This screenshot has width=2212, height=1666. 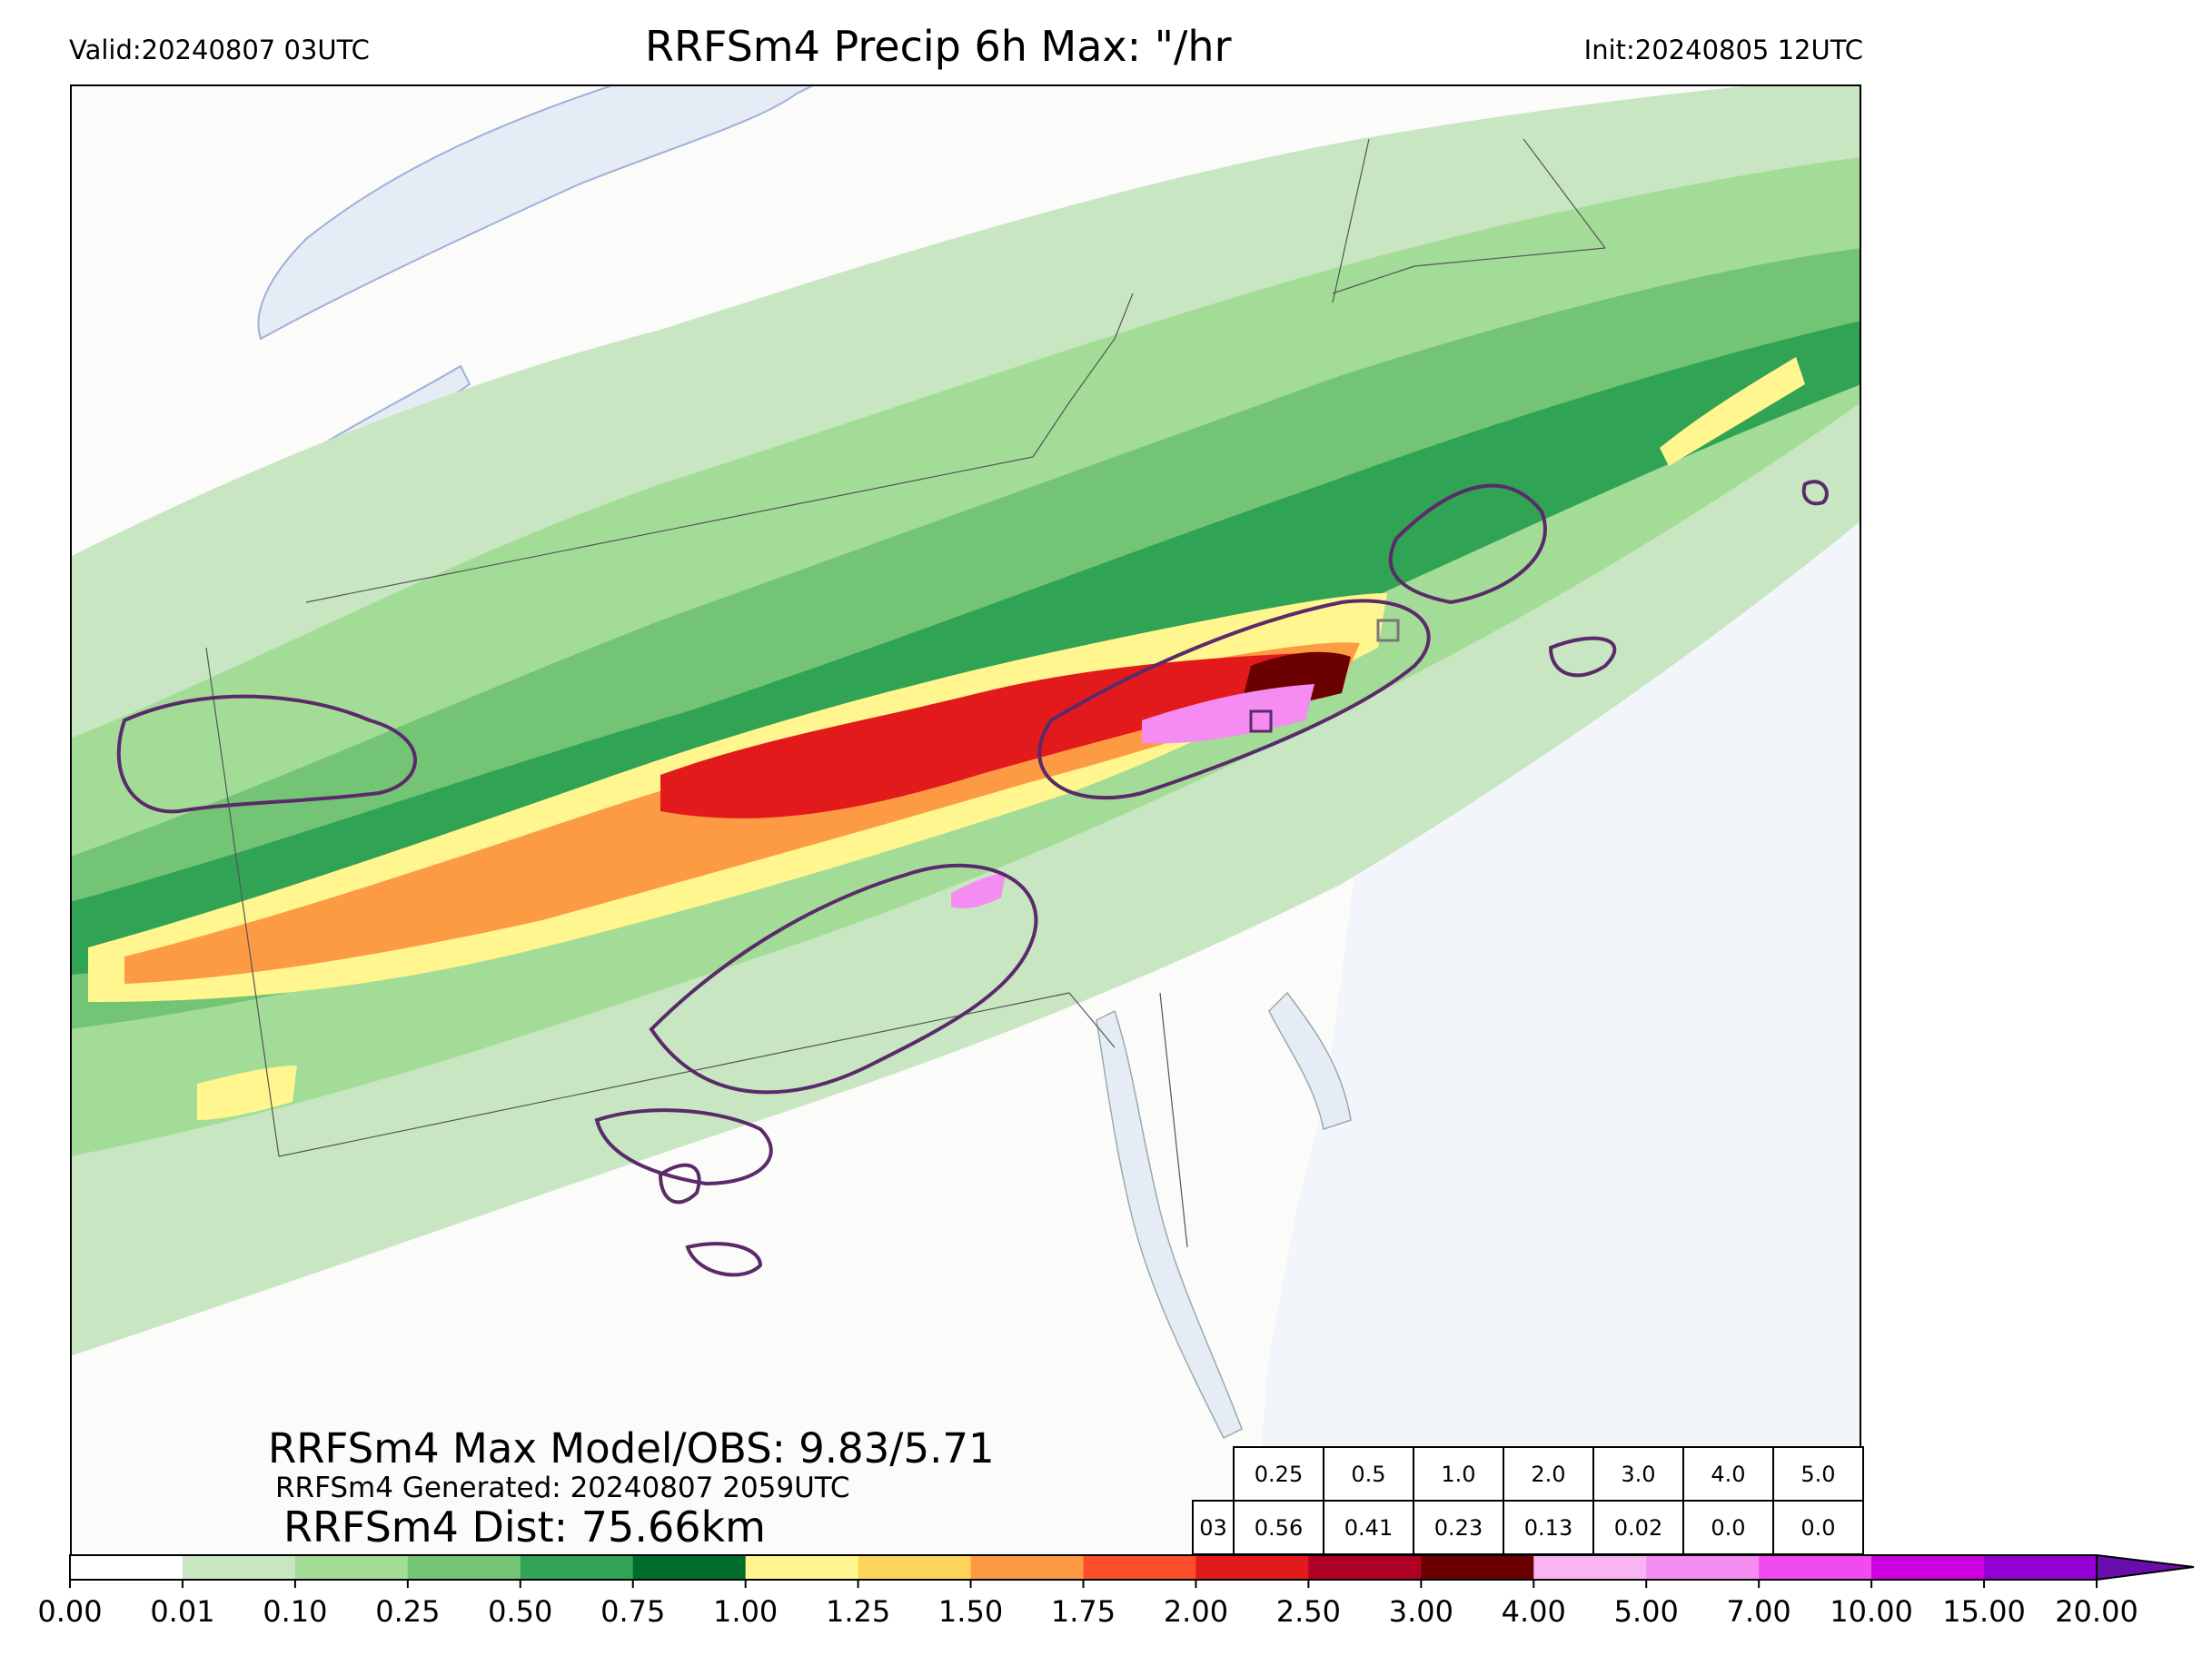 I want to click on colorbar-tick-label: 10.00, so click(x=1871, y=1611).